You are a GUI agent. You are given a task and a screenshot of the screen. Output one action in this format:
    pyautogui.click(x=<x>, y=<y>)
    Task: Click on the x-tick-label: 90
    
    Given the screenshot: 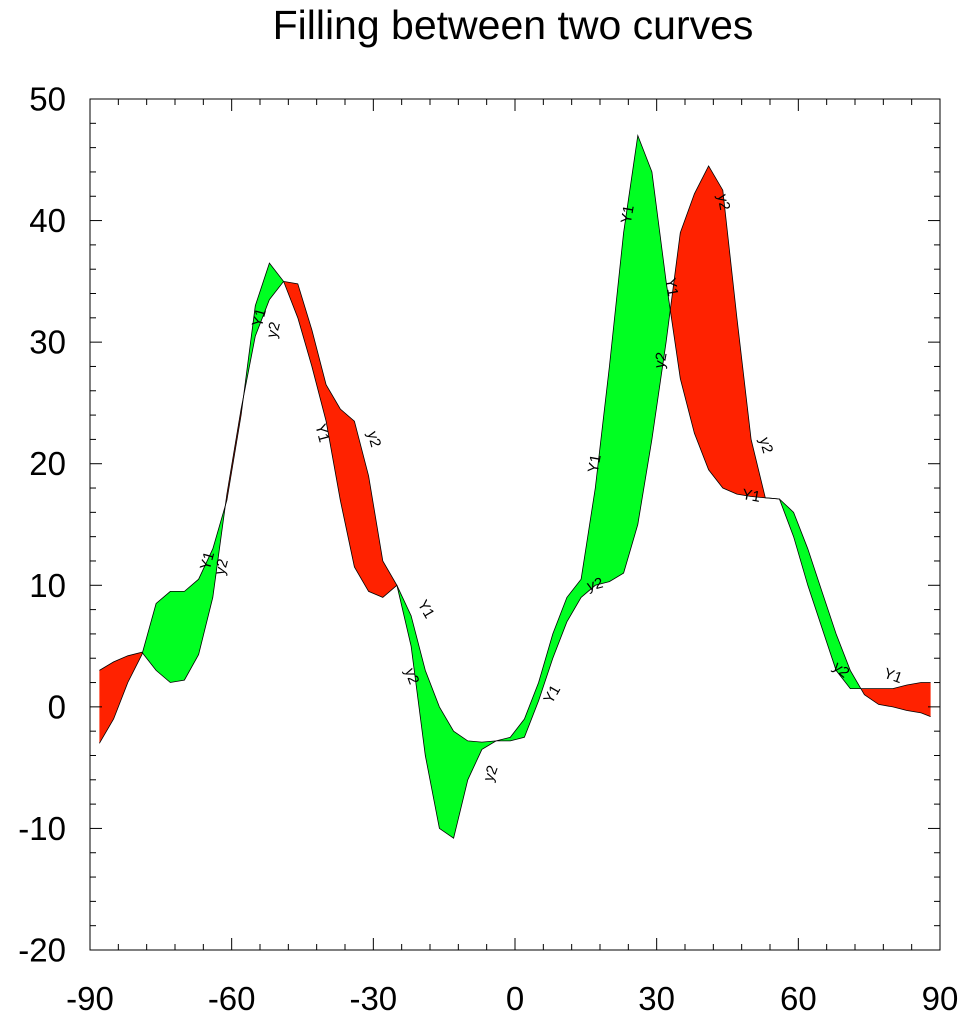 What is the action you would take?
    pyautogui.click(x=940, y=998)
    